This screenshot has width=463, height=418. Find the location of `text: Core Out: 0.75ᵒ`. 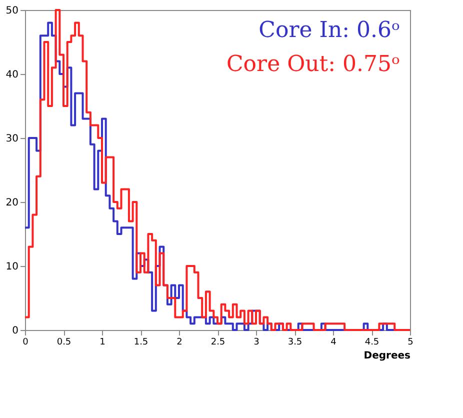

text: Core Out: 0.75ᵒ is located at coordinates (313, 64).